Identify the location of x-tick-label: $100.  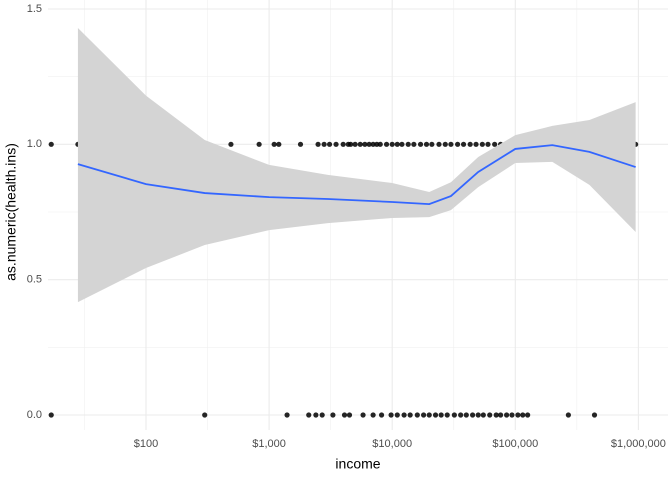
(146, 444).